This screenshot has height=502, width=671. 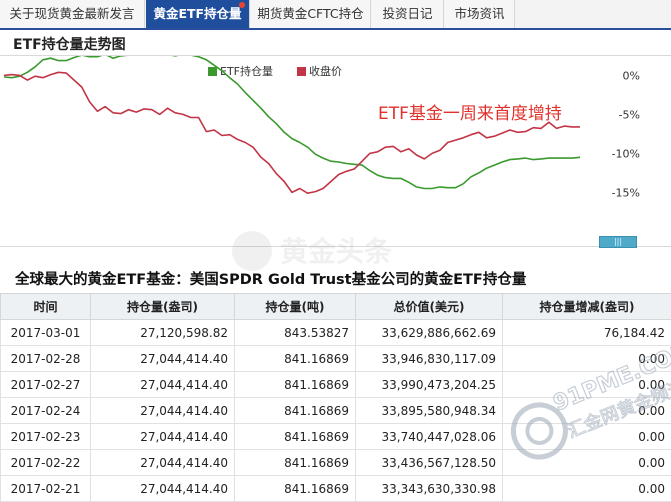 I want to click on legend-label-price: 收盘价, so click(x=325, y=71).